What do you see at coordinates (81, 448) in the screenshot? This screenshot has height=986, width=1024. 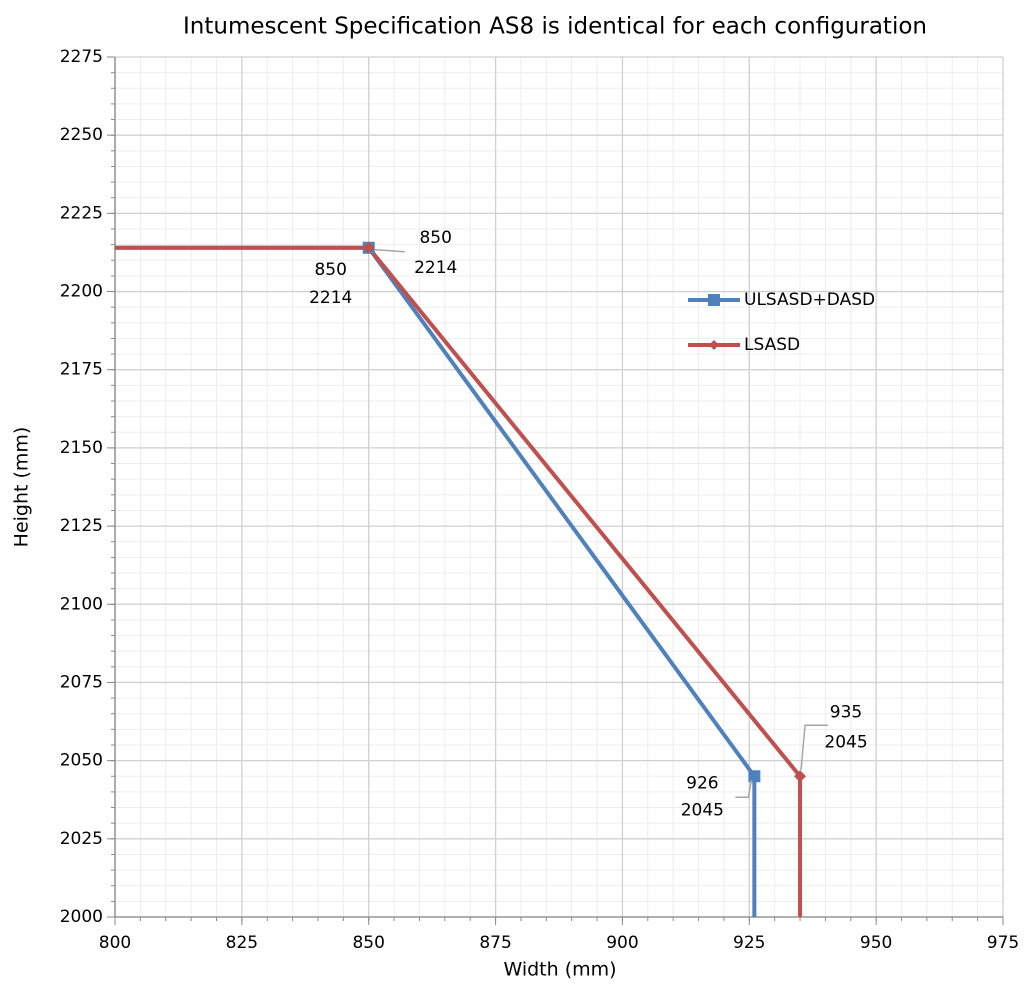 I see `y-tick-label: 2150` at bounding box center [81, 448].